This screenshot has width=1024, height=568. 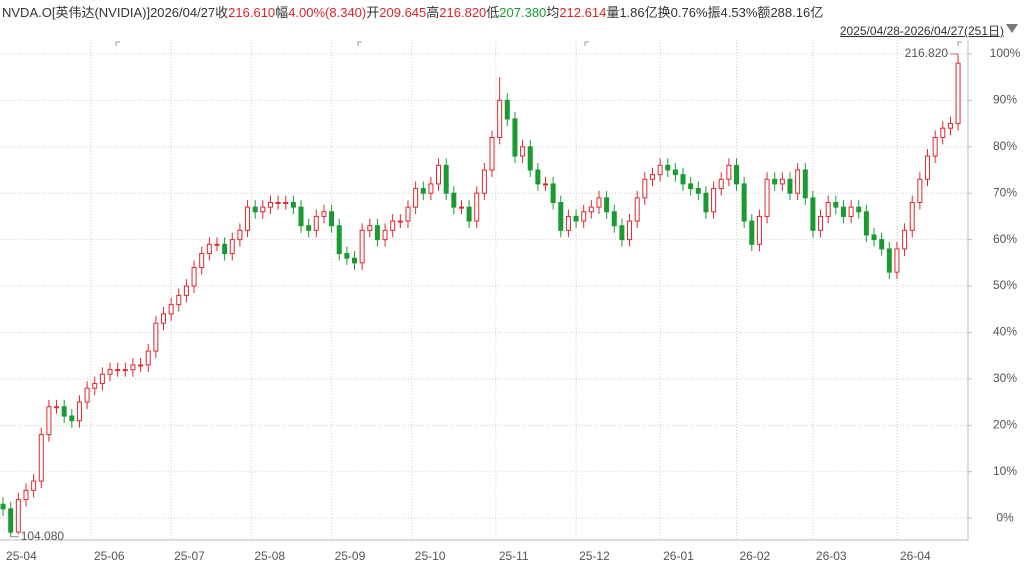 I want to click on date: 2026/04/27, so click(x=183, y=12).